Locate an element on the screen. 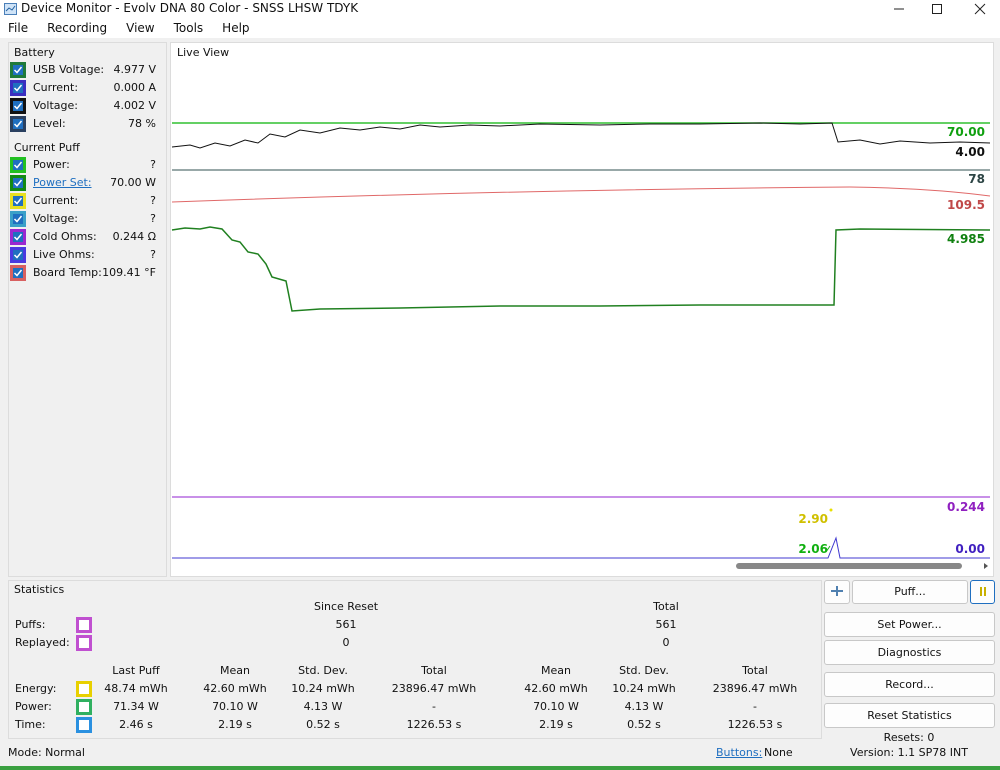 This screenshot has height=770, width=1000. row-label: Power Set: is located at coordinates (62, 182).